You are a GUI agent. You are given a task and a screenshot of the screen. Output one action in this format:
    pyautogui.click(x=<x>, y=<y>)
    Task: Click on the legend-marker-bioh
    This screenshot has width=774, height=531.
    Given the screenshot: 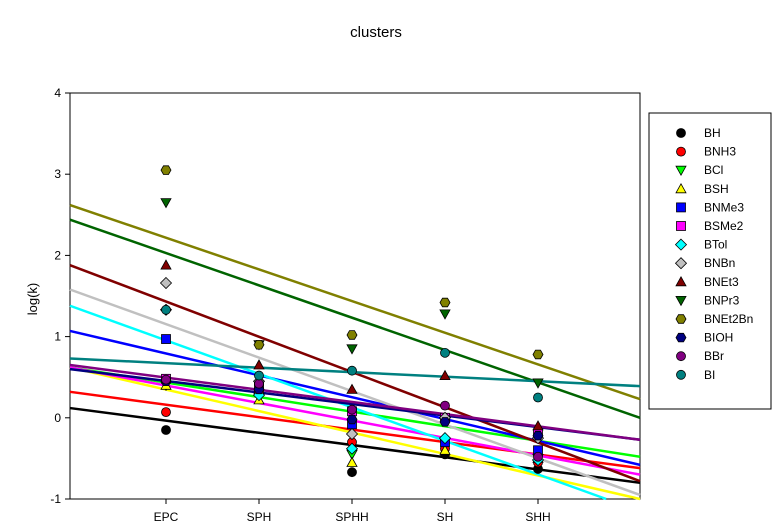 What is the action you would take?
    pyautogui.click(x=681, y=337)
    